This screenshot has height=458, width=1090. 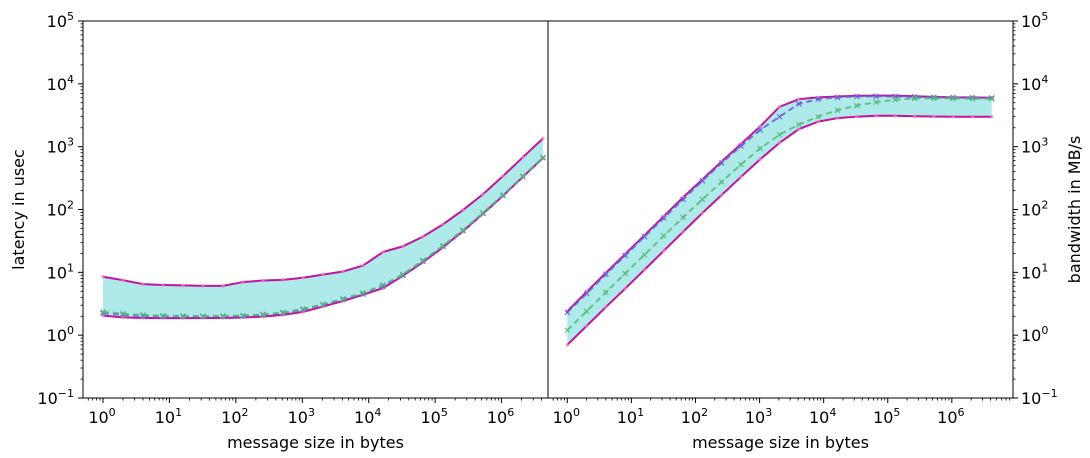 I want to click on bandwidth-x-axis-label: message size in bytes, so click(x=780, y=442).